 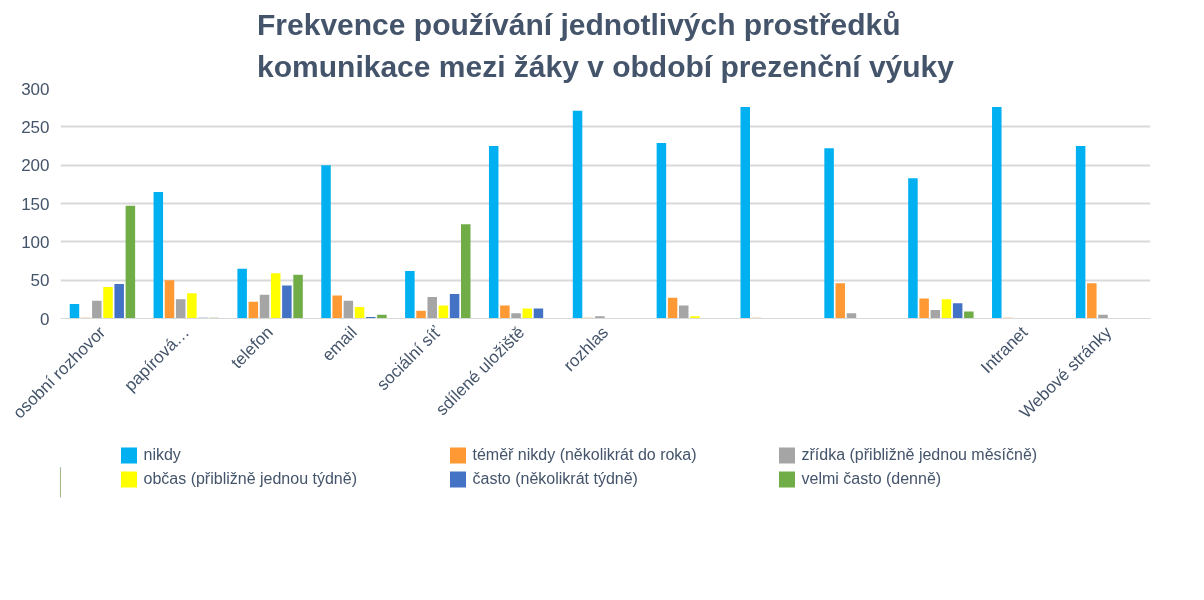 What do you see at coordinates (45, 319) in the screenshot?
I see `y-tick-label: 0` at bounding box center [45, 319].